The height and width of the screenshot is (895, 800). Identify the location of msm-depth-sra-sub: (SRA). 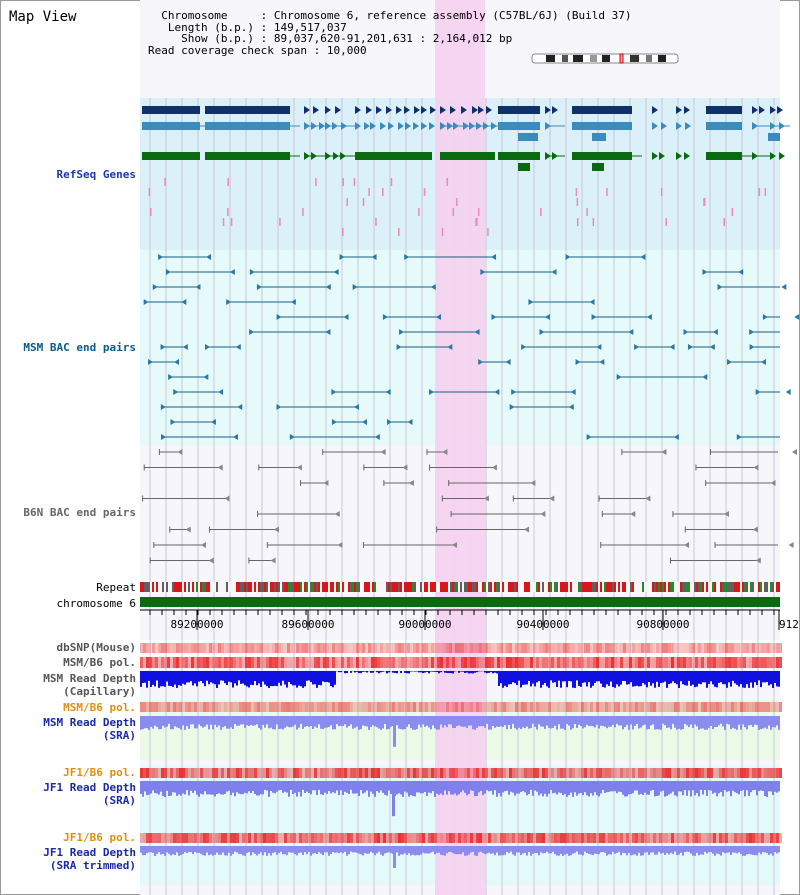
(119, 735).